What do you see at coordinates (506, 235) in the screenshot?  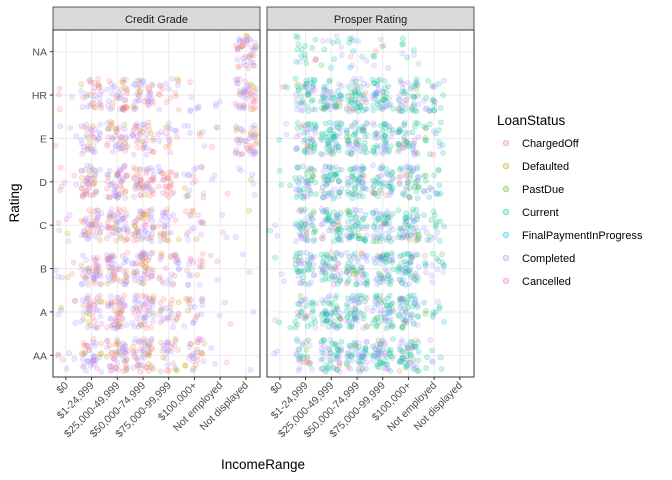 I see `legend-key-finalpaymentinprogress` at bounding box center [506, 235].